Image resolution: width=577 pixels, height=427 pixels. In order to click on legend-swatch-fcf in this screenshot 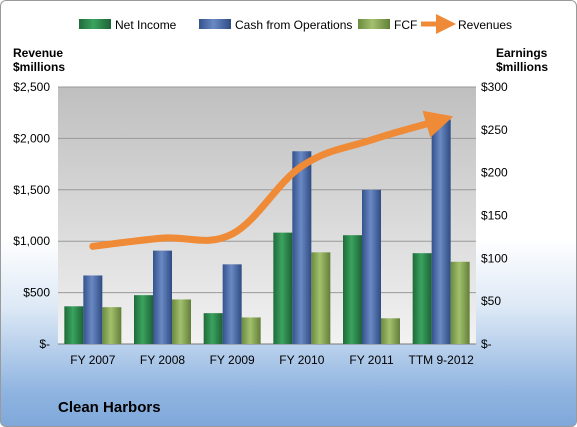, I will do `click(374, 24)`.